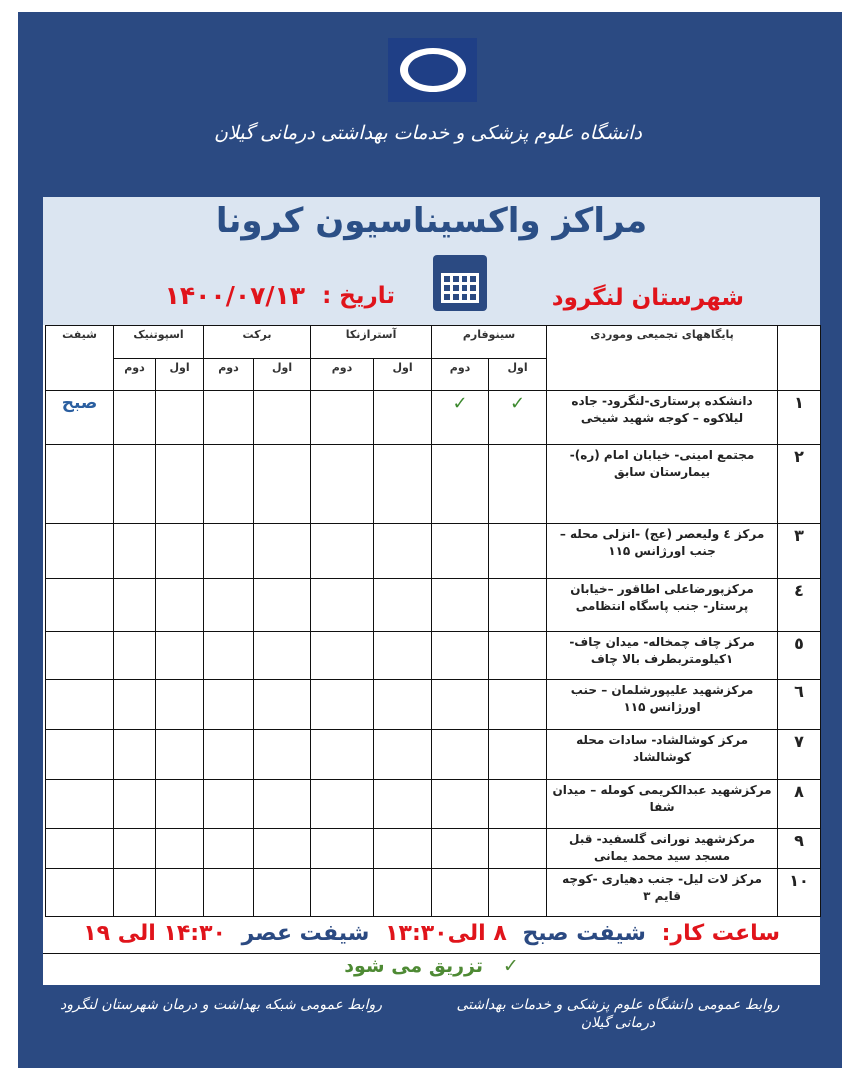 The image size is (856, 1080). What do you see at coordinates (446, 933) in the screenshot?
I see `morning-shift-time: ۸ الی۱۳:۳۰` at bounding box center [446, 933].